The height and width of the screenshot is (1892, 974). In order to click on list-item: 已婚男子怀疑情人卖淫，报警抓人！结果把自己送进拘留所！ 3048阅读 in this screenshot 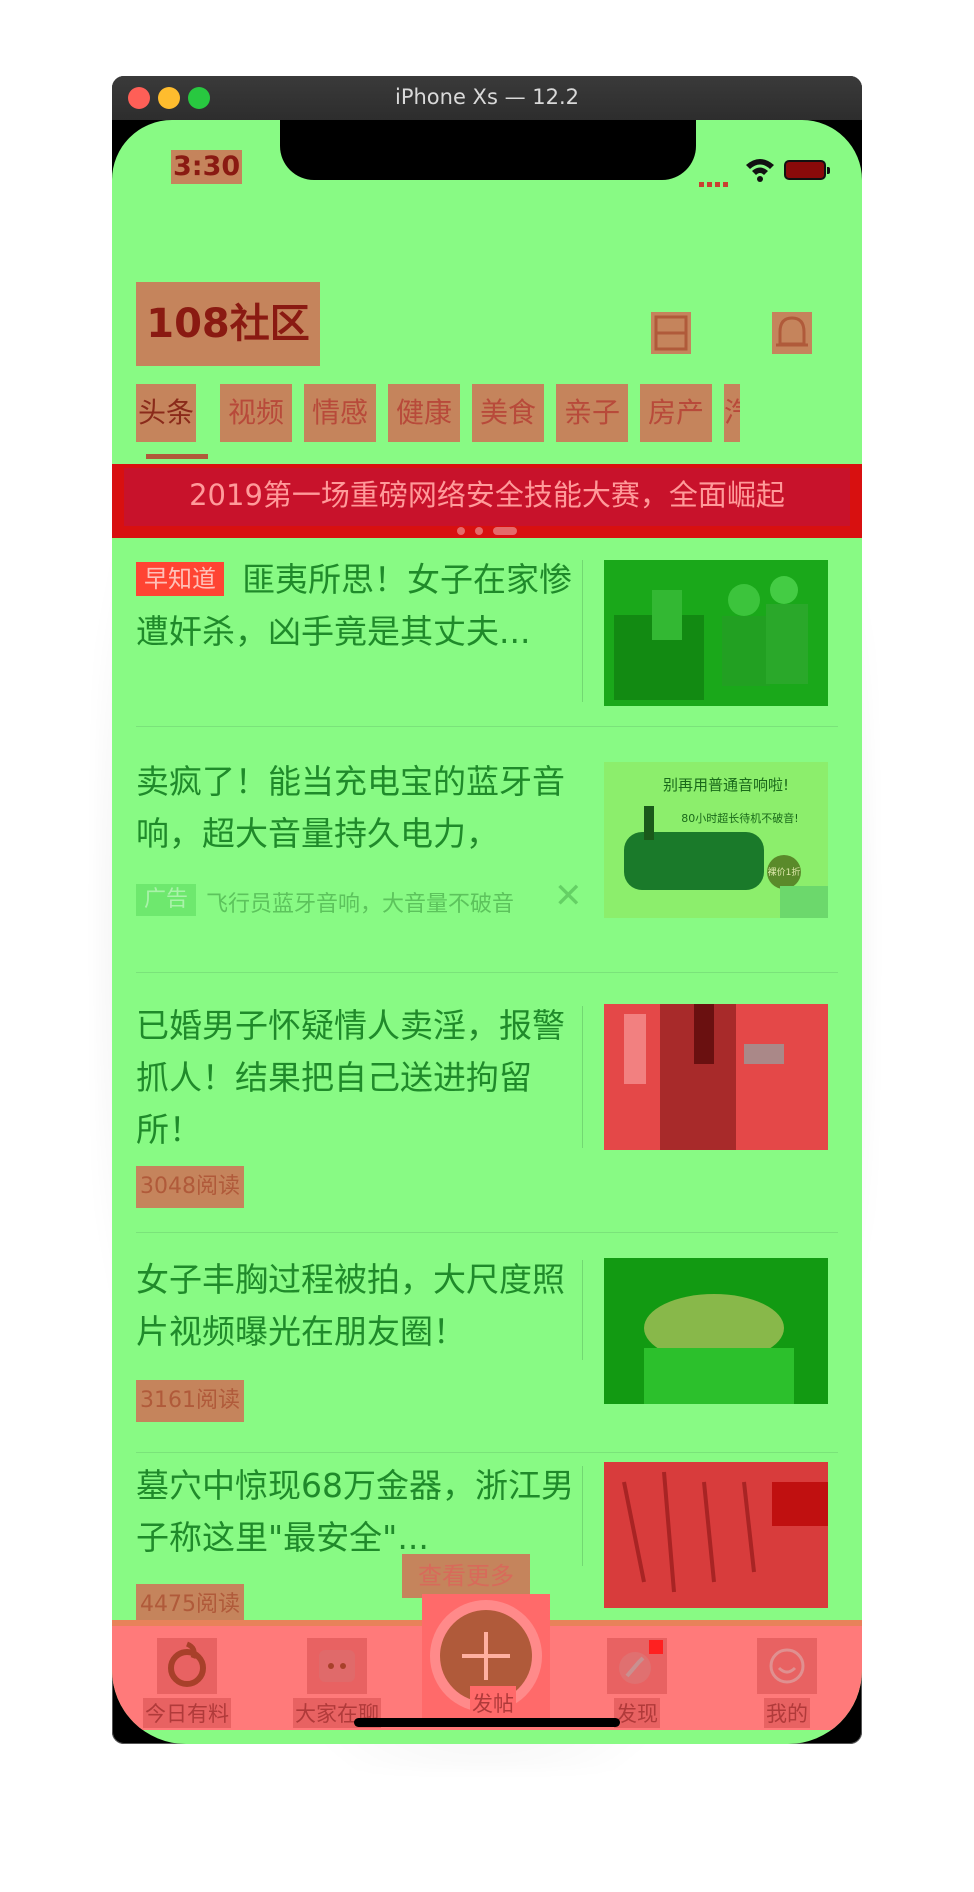, I will do `click(487, 1120)`.